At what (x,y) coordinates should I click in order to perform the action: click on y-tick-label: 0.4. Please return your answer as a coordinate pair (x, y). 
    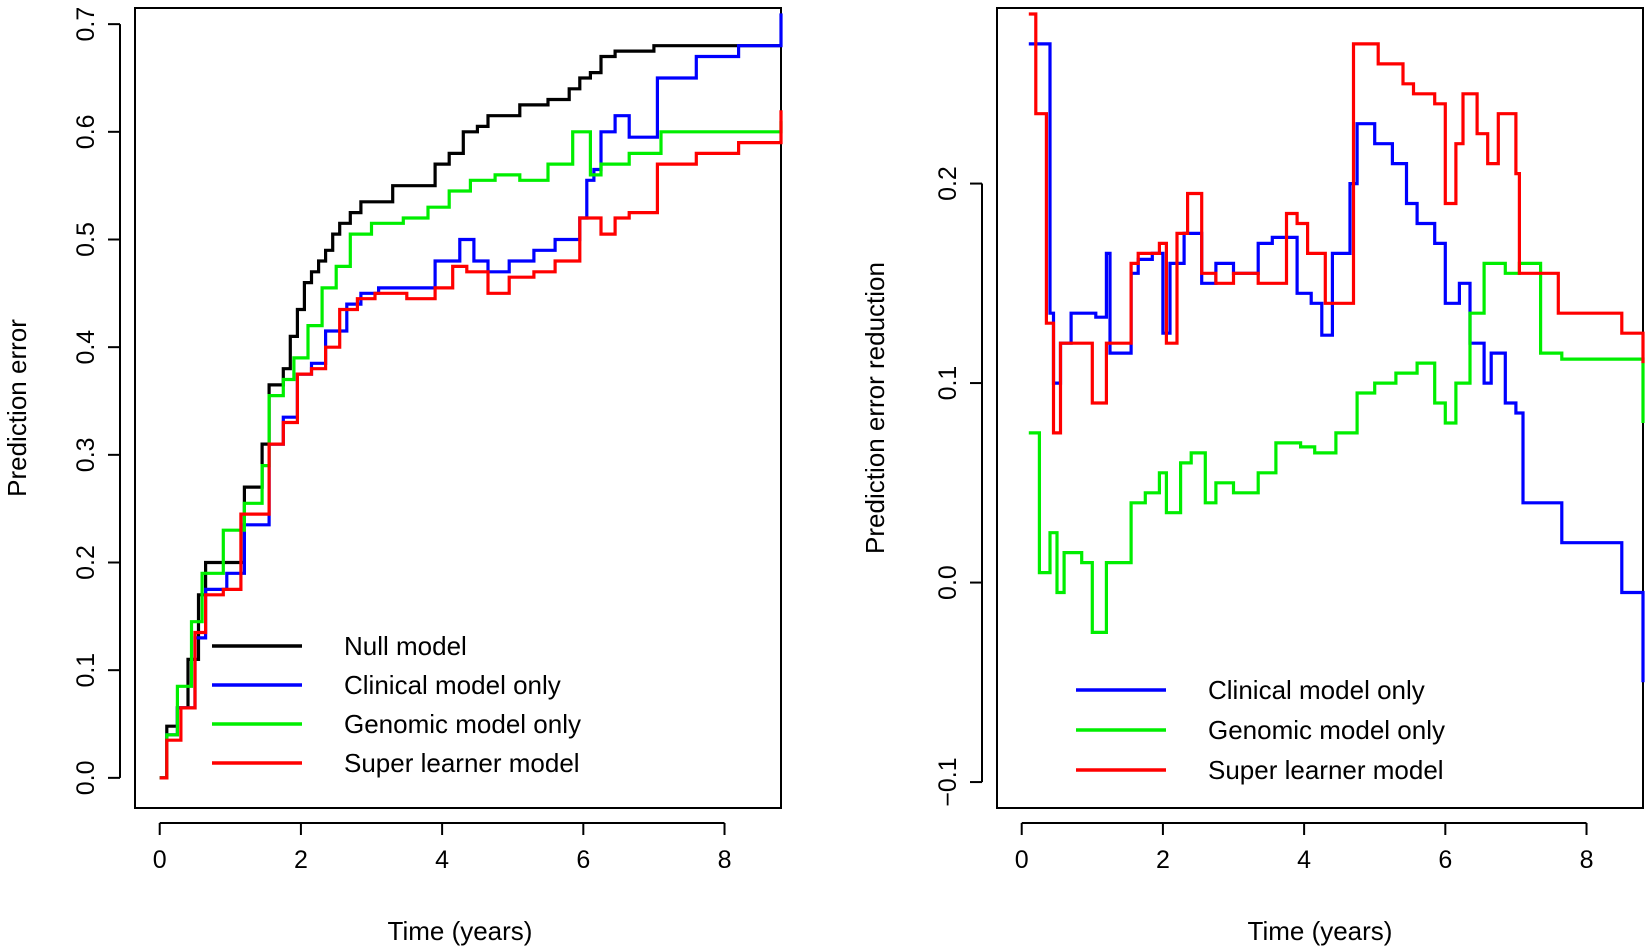
    Looking at the image, I should click on (86, 347).